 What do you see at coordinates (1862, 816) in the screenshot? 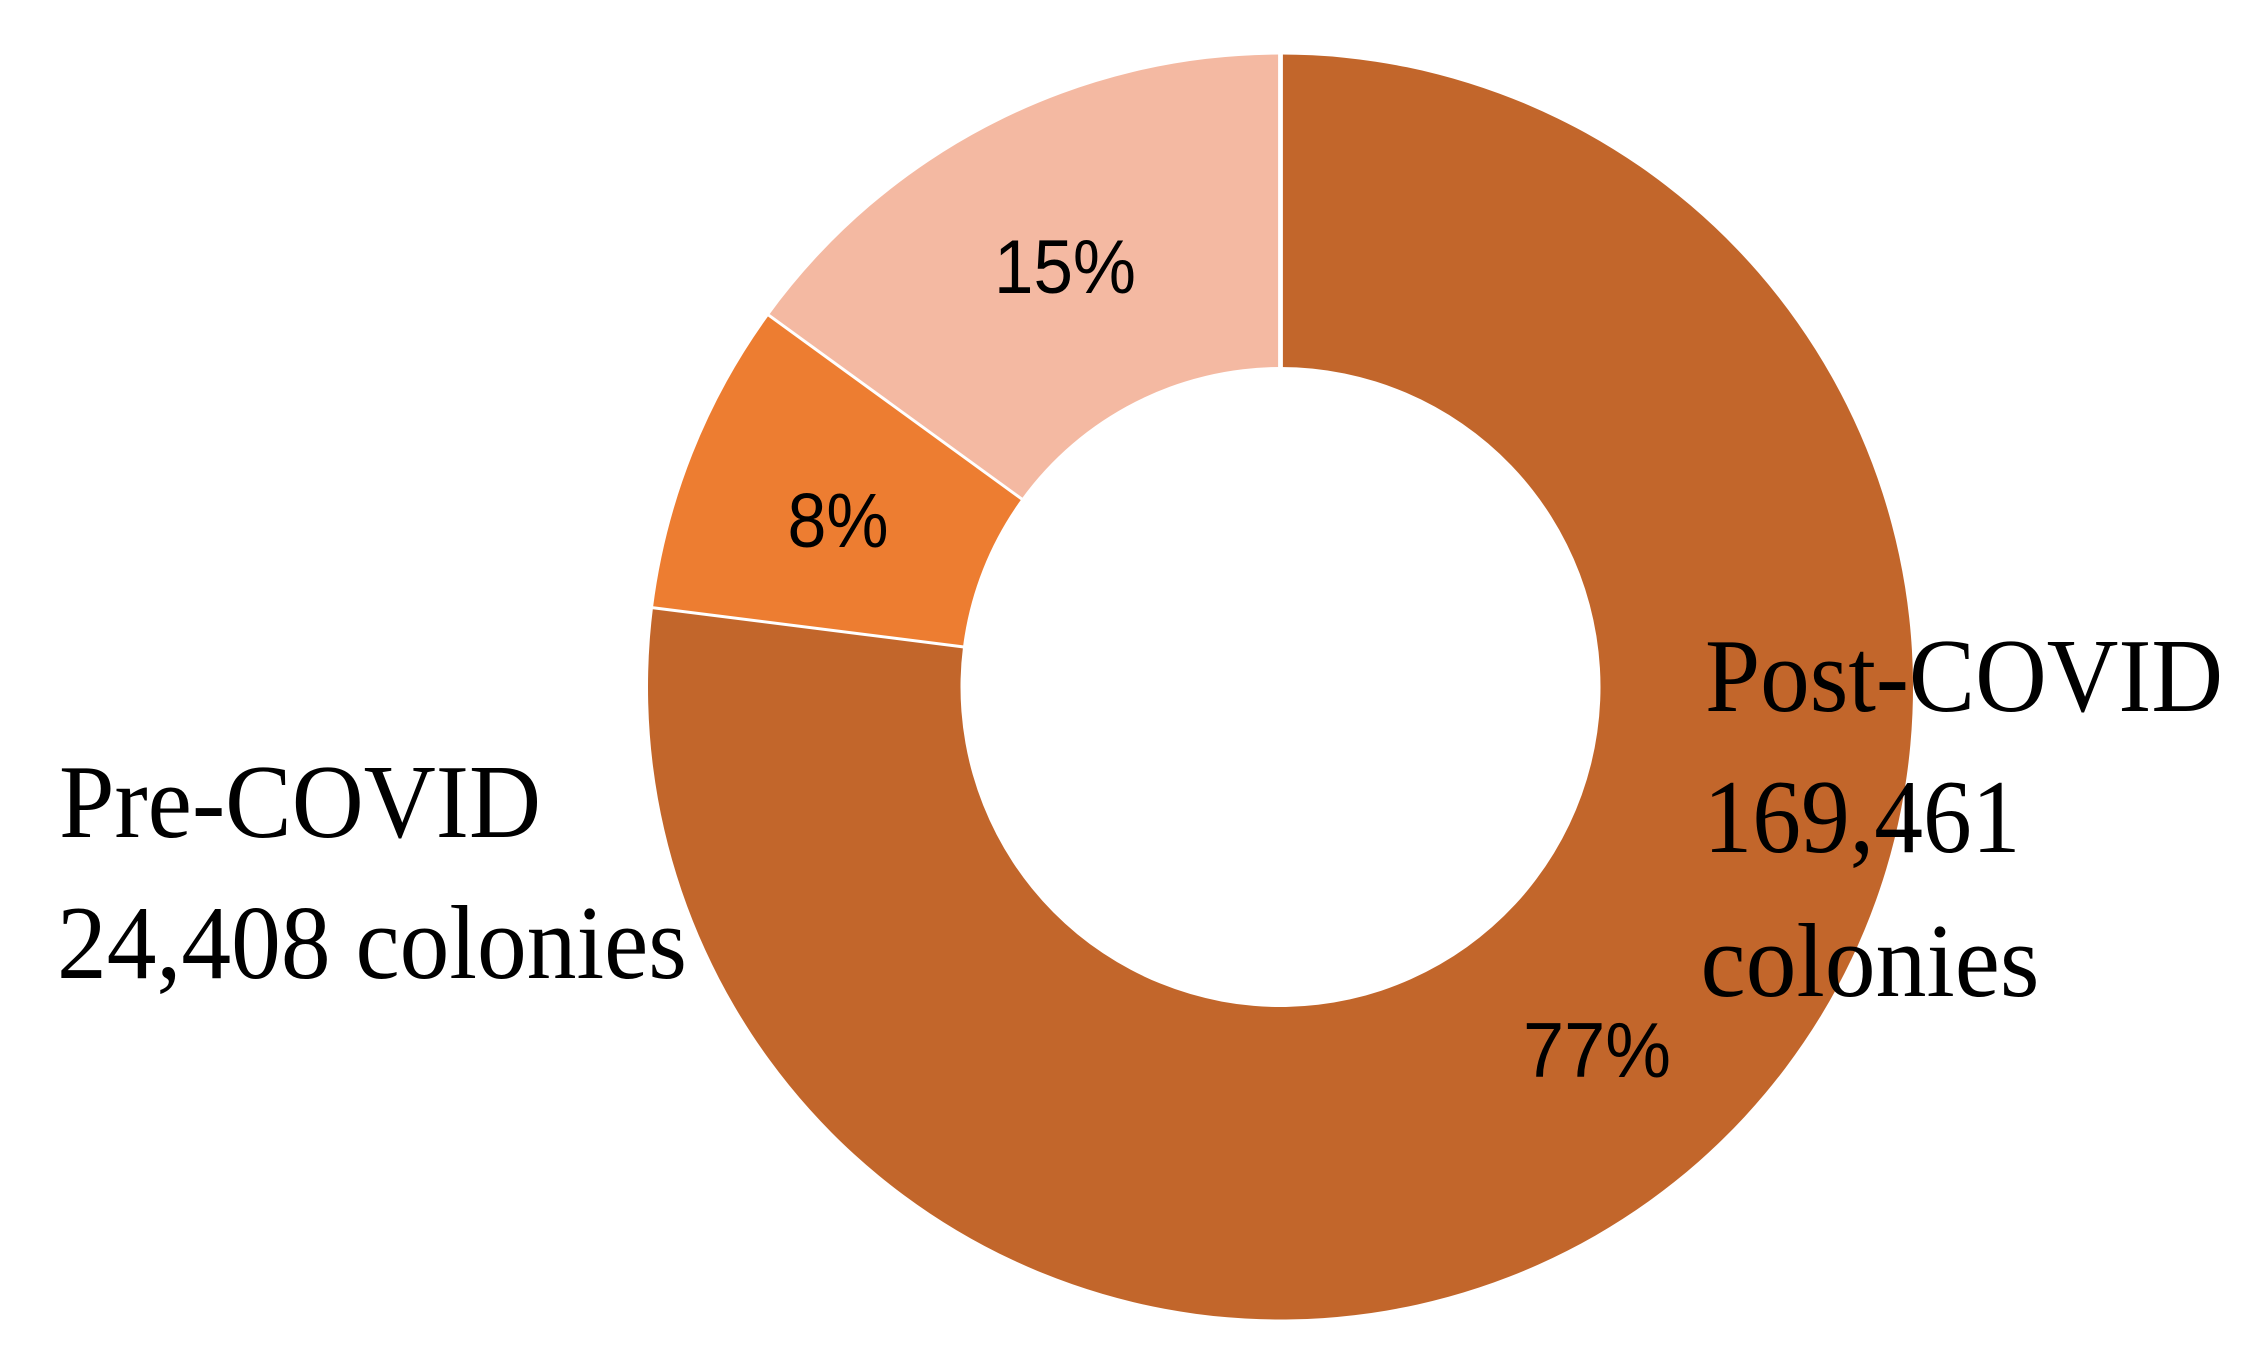
I see `svg-text: 169,461` at bounding box center [1862, 816].